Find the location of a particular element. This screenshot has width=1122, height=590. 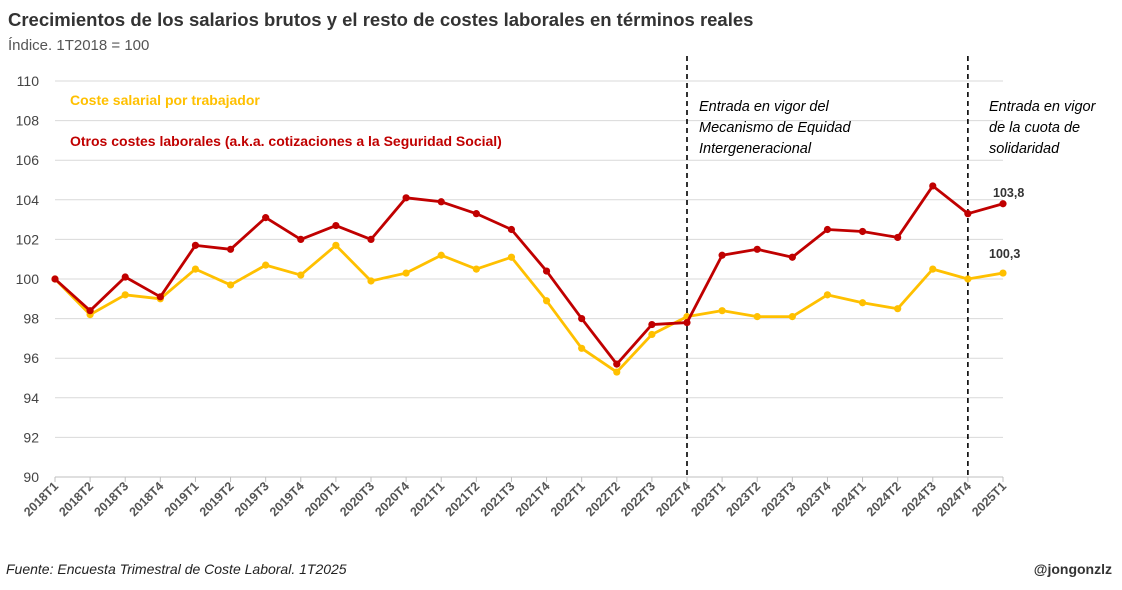

end-label-salarial: 100,3 is located at coordinates (1004, 254).